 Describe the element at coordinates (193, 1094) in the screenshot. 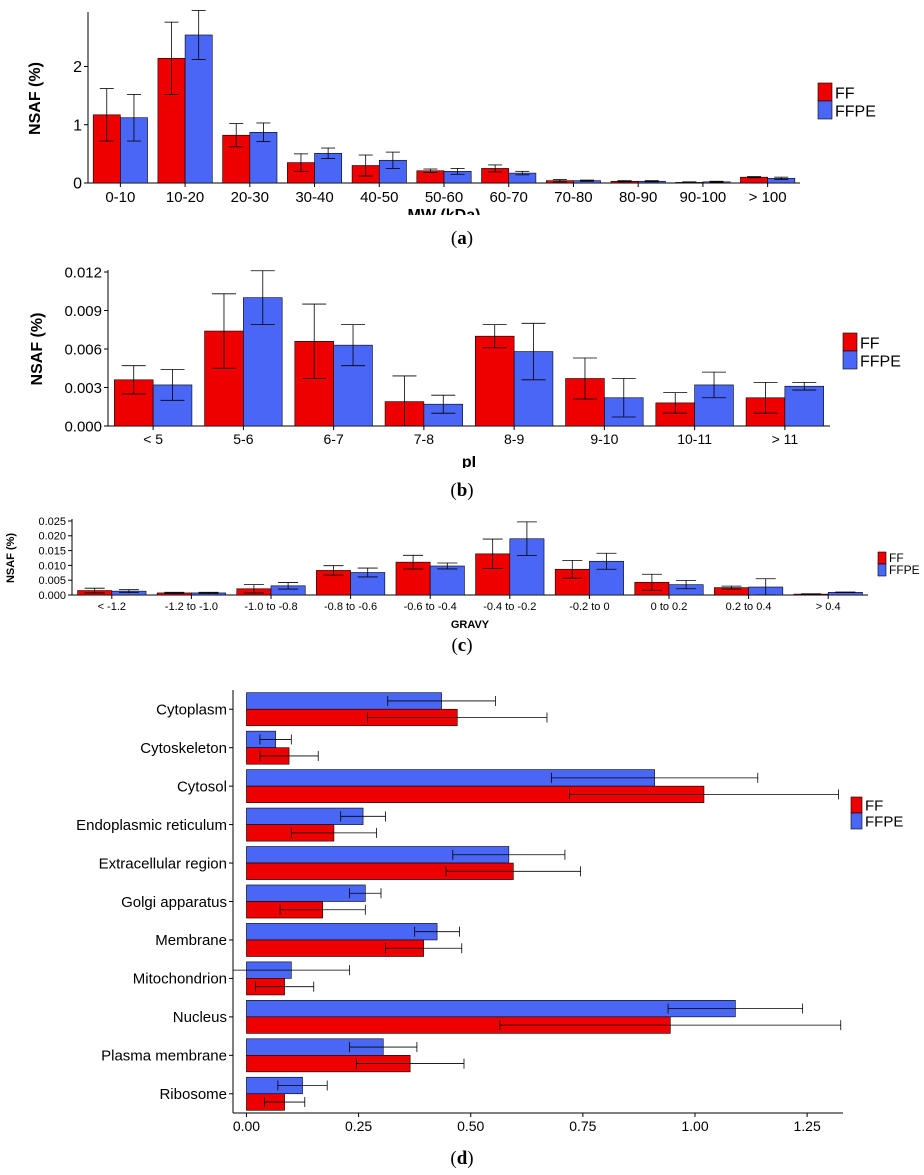

I see `y-tick-label: Ribosome` at that location.